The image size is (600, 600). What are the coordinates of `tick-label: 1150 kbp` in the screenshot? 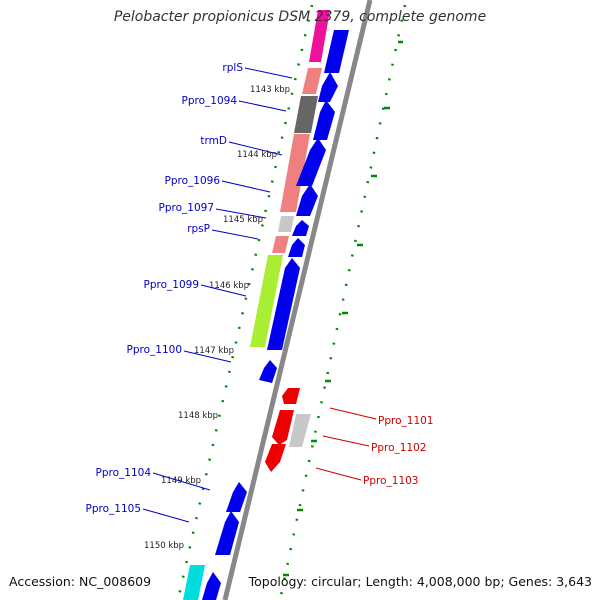 It's located at (164, 546).